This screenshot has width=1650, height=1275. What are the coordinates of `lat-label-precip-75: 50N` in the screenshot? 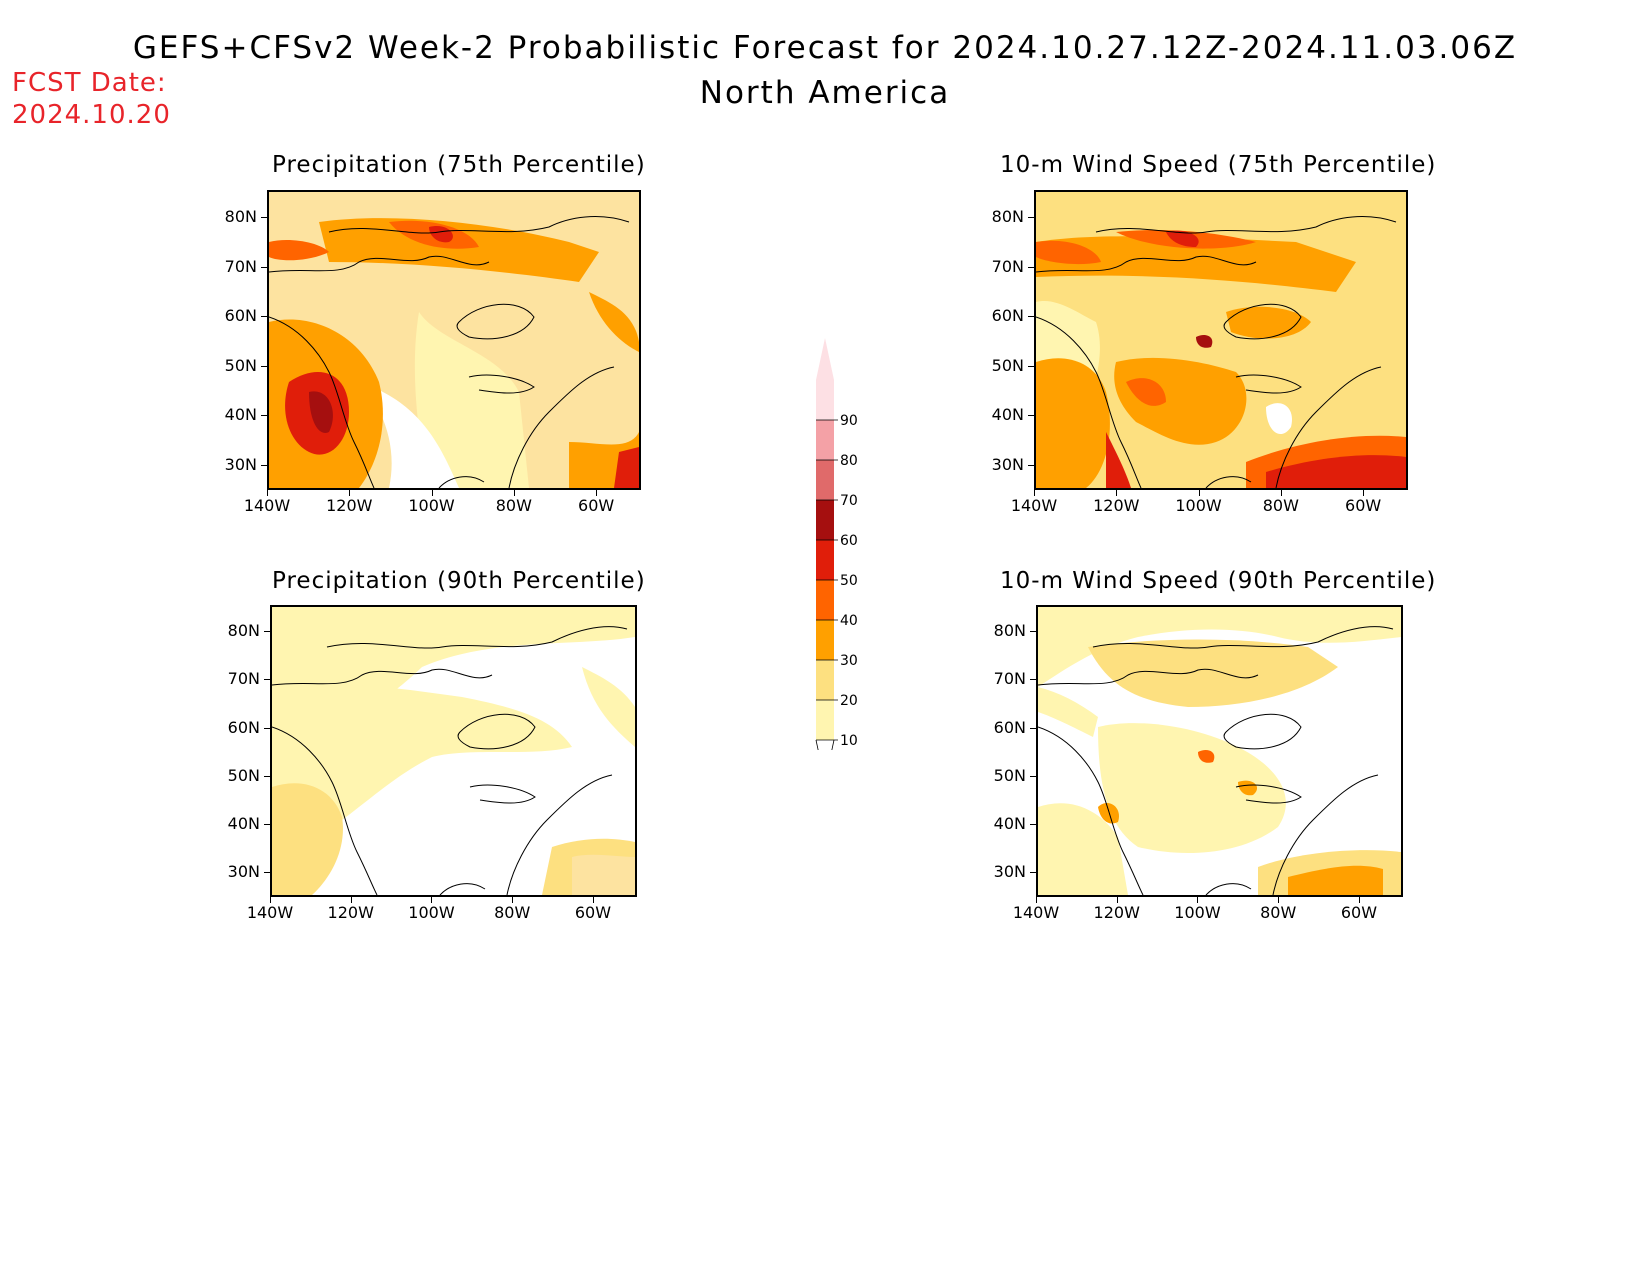 It's located at (240, 365).